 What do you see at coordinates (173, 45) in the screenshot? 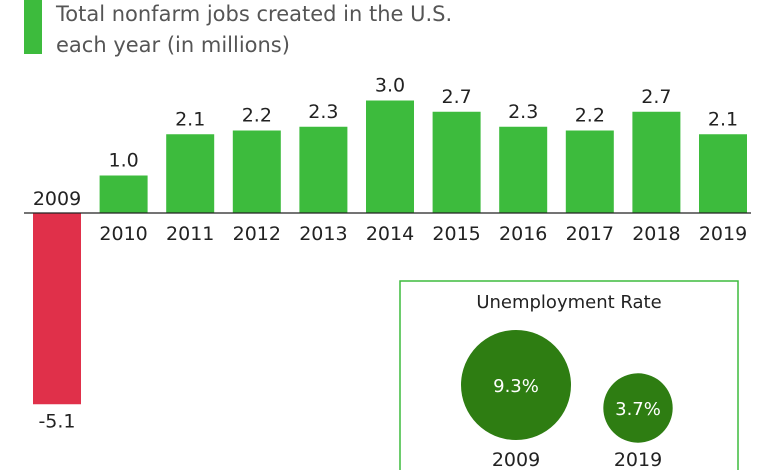
I see `legend-line-2: each year (in millions)` at bounding box center [173, 45].